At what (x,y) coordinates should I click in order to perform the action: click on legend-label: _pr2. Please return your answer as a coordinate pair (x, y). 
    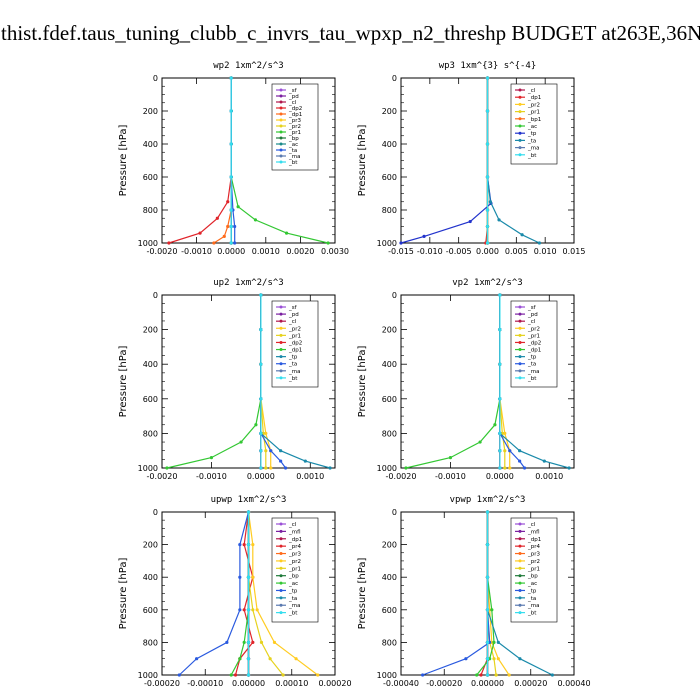
    Looking at the image, I should click on (294, 127).